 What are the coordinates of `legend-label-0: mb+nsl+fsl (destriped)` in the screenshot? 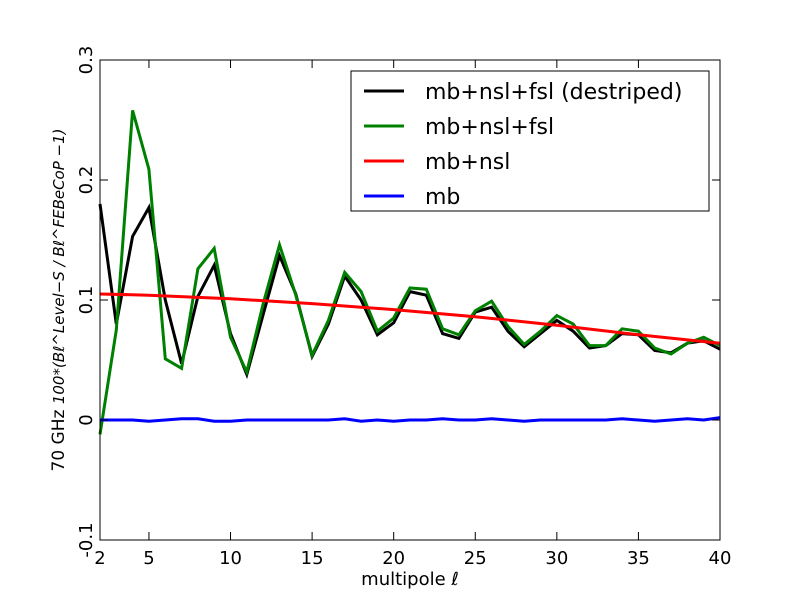 It's located at (553, 92).